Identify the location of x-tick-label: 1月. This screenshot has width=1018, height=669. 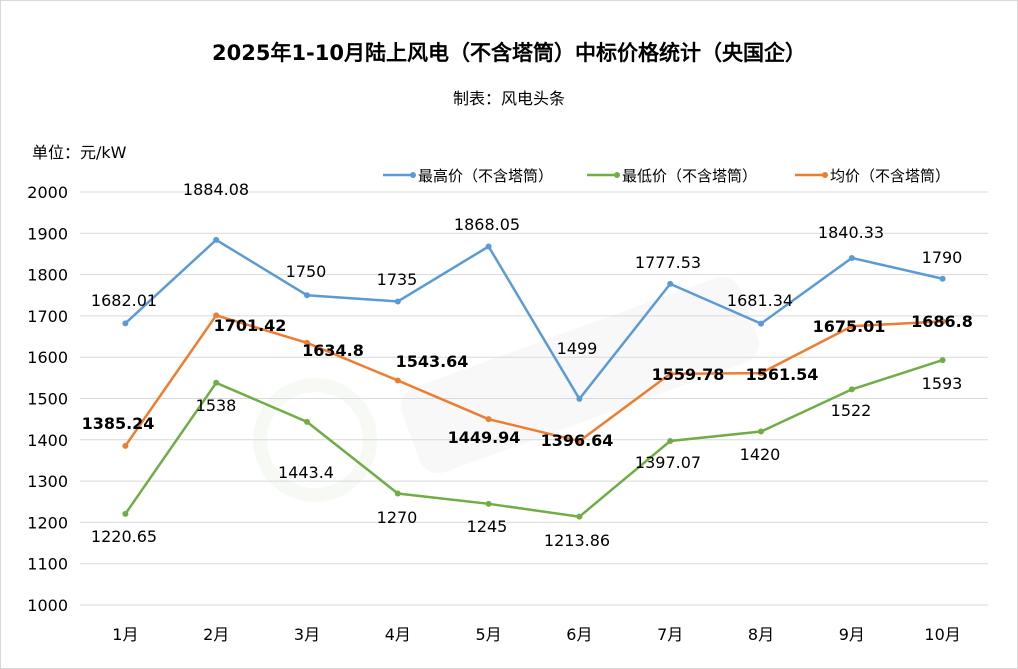
(125, 634).